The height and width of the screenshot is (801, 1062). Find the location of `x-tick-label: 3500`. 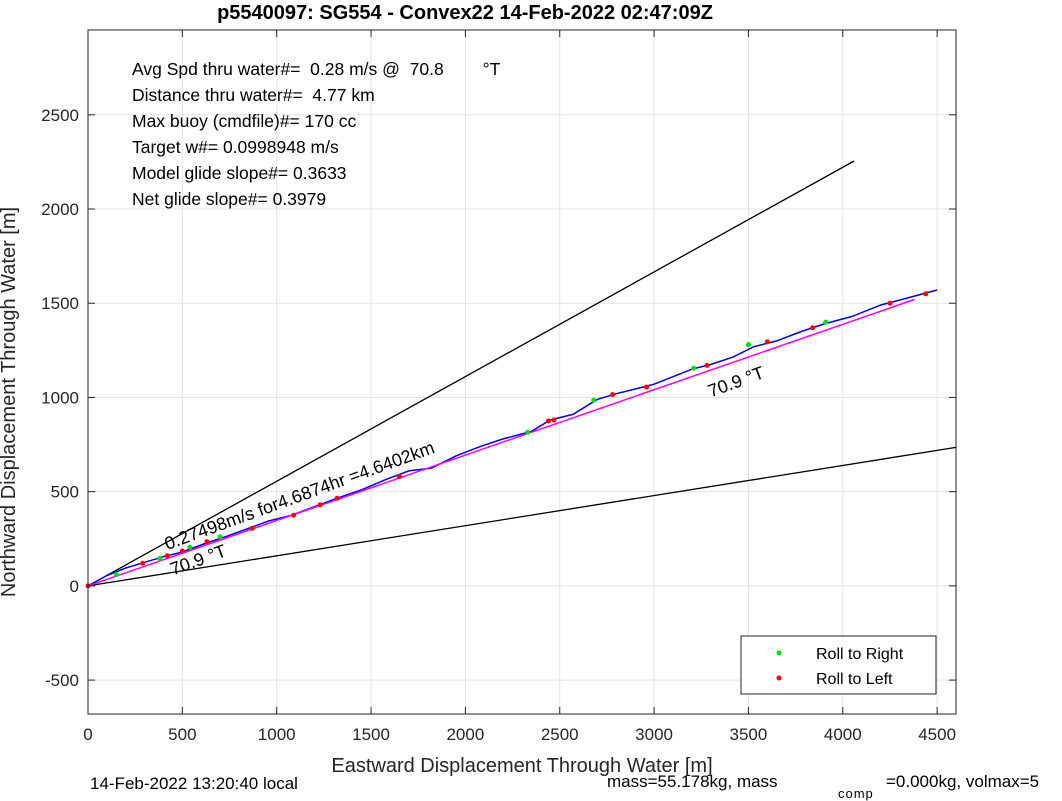

x-tick-label: 3500 is located at coordinates (749, 734).